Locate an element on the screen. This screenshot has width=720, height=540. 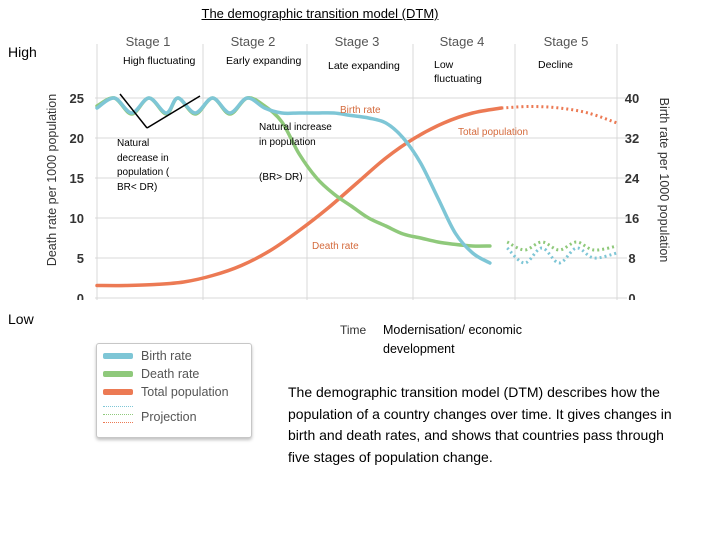
stage-header-3: Stage 3 is located at coordinates (357, 41).